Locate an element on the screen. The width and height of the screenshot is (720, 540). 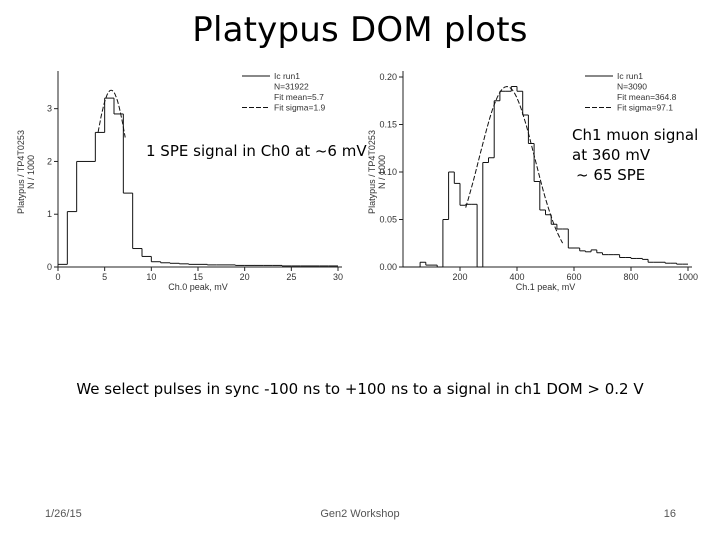
legend-entry: N=3090 is located at coordinates (632, 87).